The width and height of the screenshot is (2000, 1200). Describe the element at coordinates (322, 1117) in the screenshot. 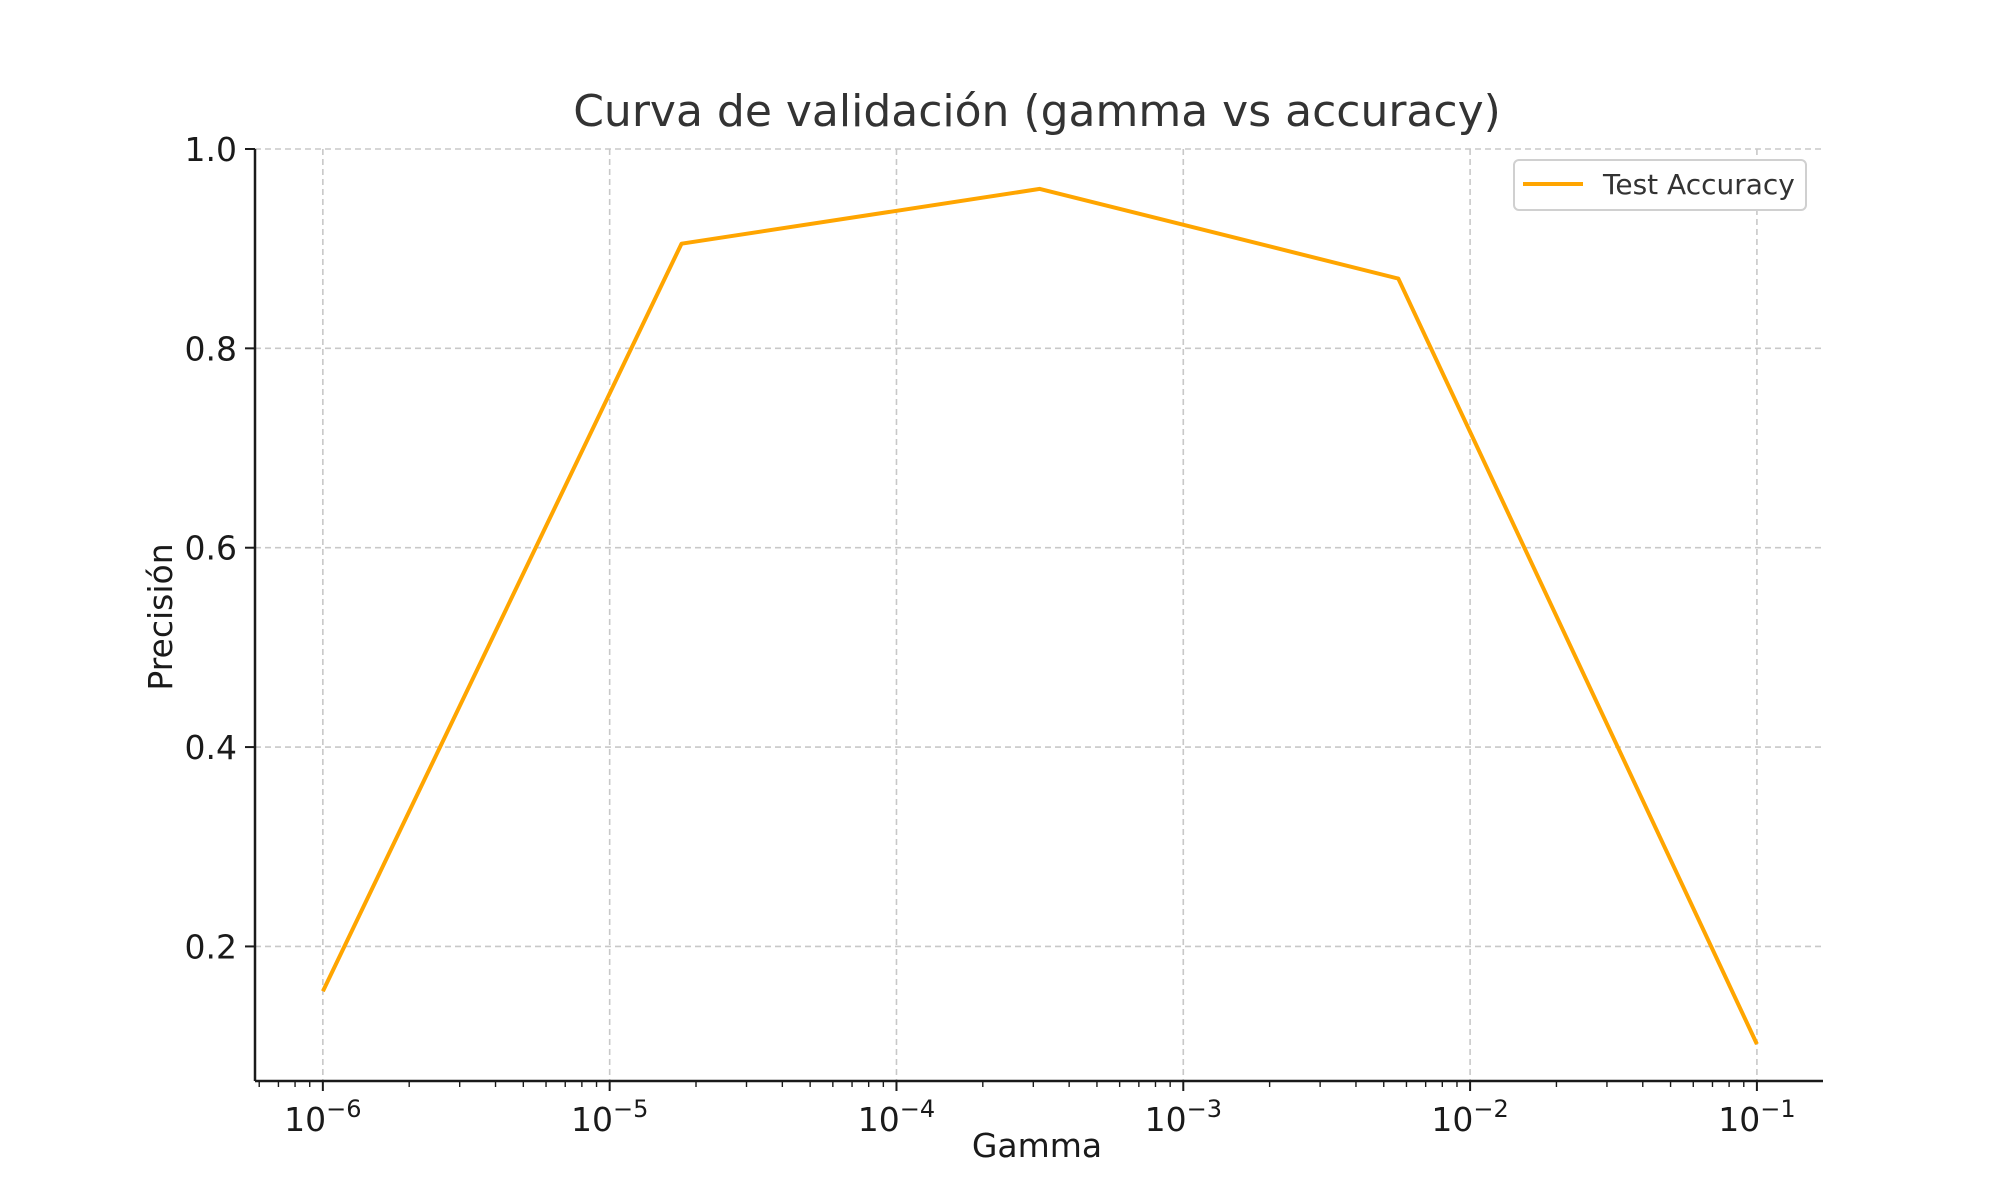

I see `x-tick-label: 10⁻⁶` at that location.